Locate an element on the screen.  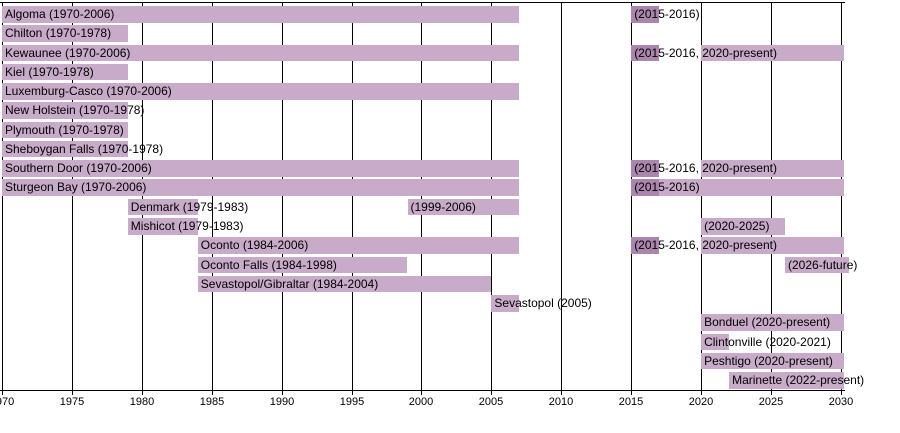
axis-tick-label: 2025 is located at coordinates (771, 402).